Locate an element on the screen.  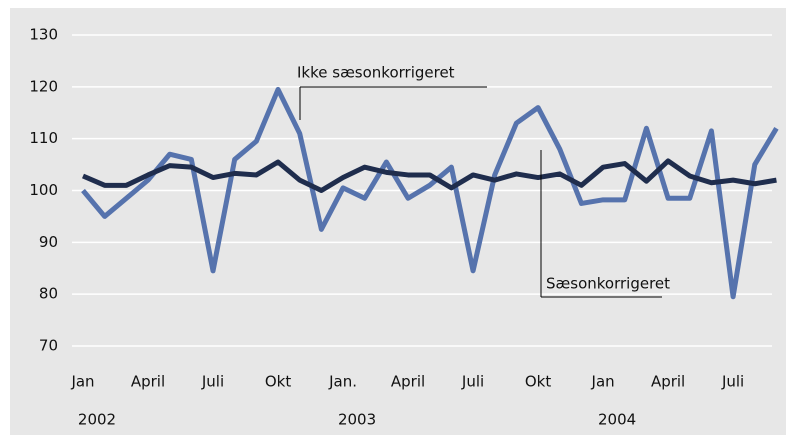
x-tick-label: Jan. is located at coordinates (342, 382).